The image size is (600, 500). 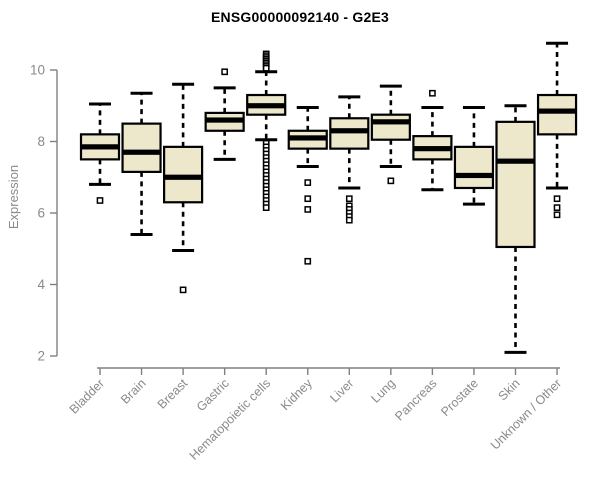 What do you see at coordinates (349, 159) in the screenshot?
I see `box-group-liver` at bounding box center [349, 159].